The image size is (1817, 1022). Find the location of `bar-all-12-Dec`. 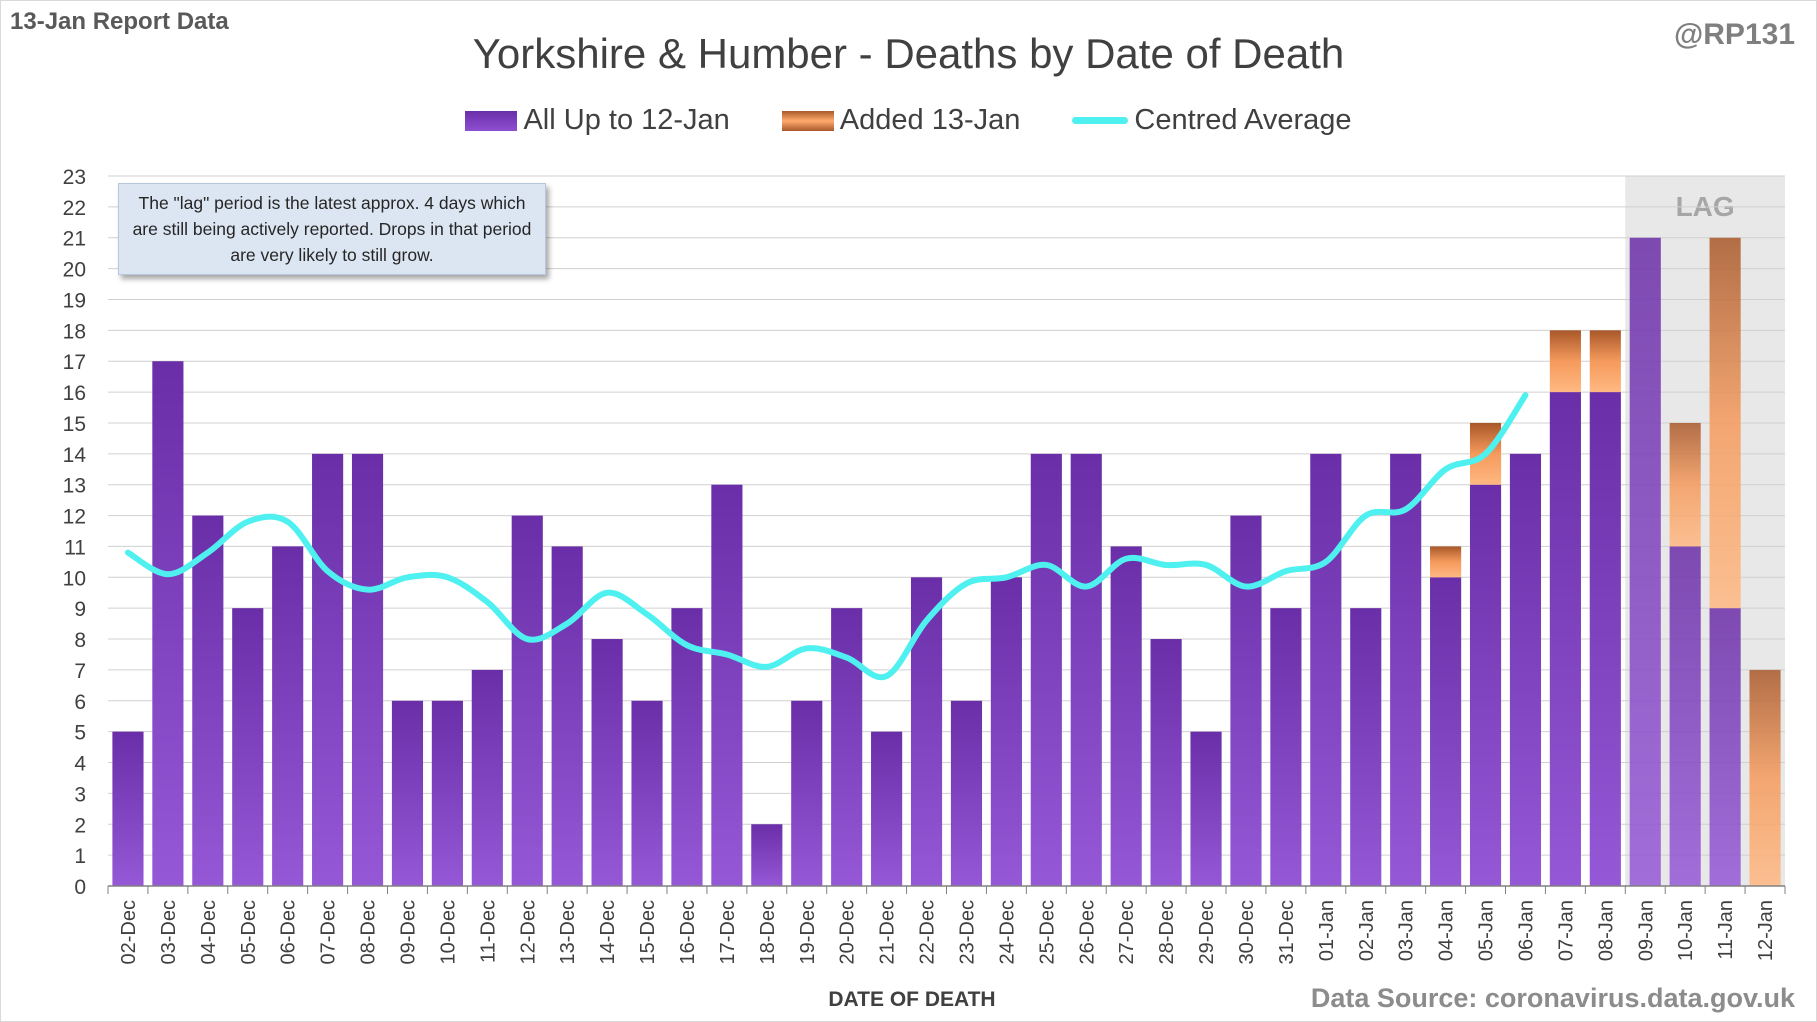

bar-all-12-Dec is located at coordinates (527, 700).